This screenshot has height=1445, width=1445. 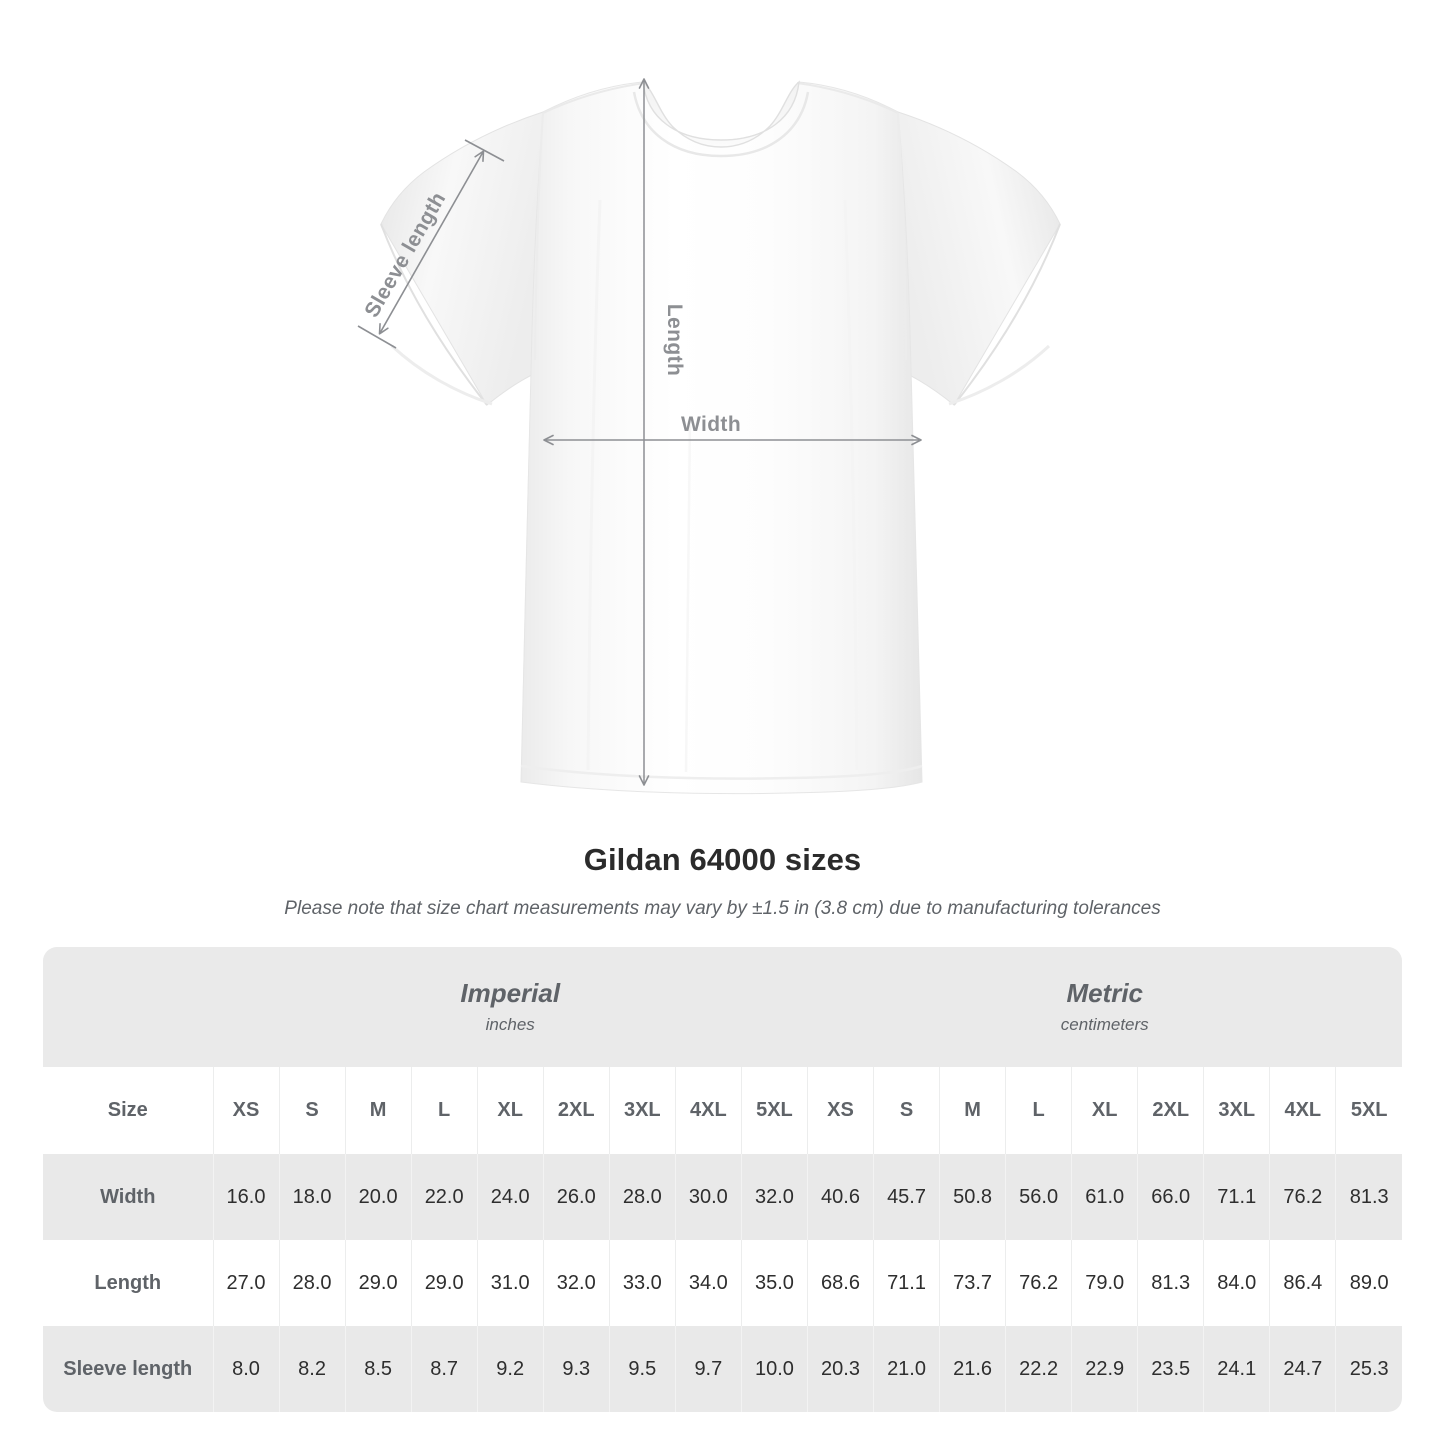 What do you see at coordinates (510, 1369) in the screenshot?
I see `cell-sleeve-imperial-xl: 9.2` at bounding box center [510, 1369].